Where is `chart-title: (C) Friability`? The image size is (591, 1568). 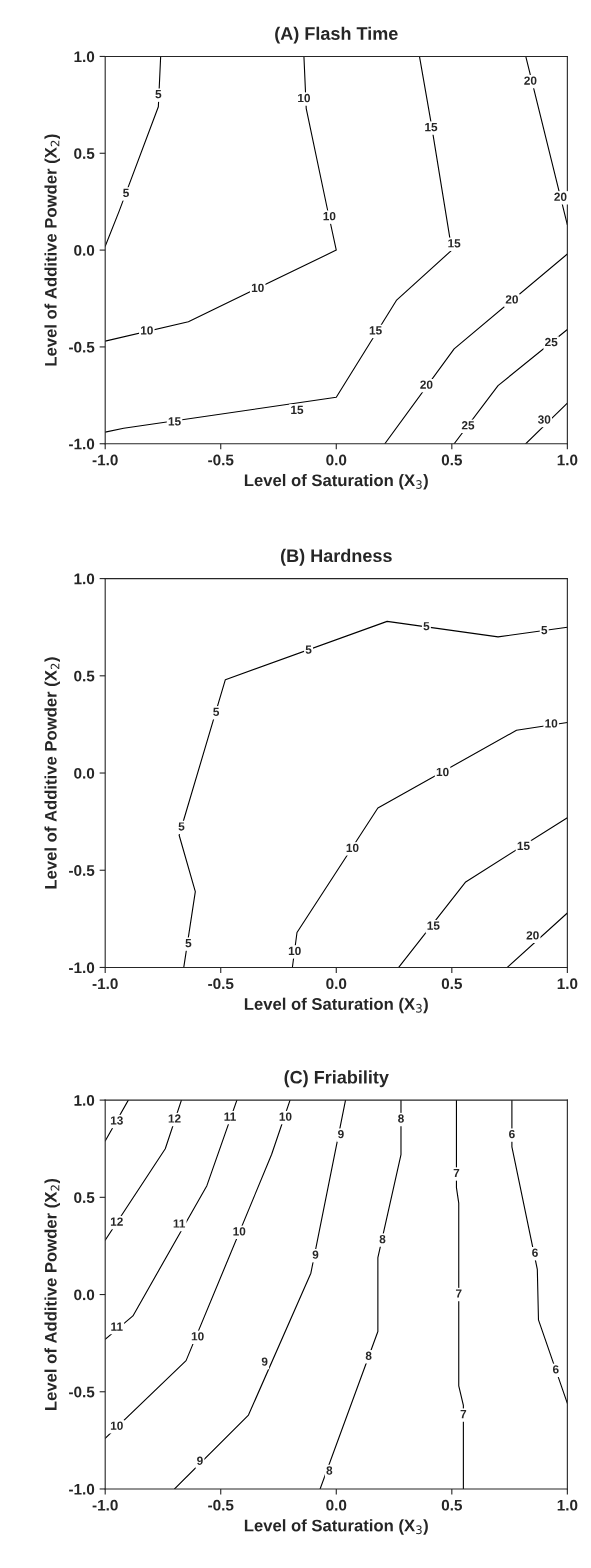 chart-title: (C) Friability is located at coordinates (336, 1079).